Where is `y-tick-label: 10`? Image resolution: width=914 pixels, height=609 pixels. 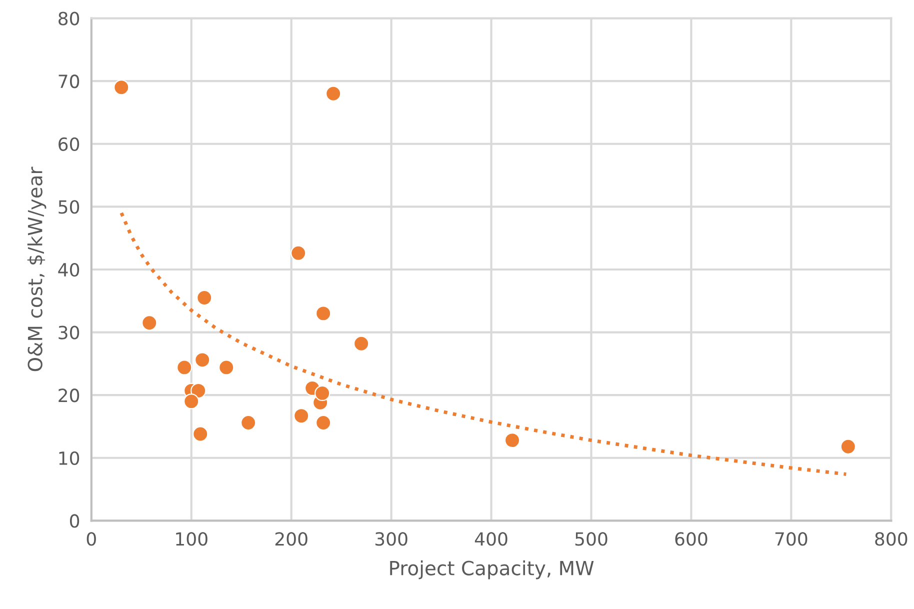 y-tick-label: 10 is located at coordinates (69, 458).